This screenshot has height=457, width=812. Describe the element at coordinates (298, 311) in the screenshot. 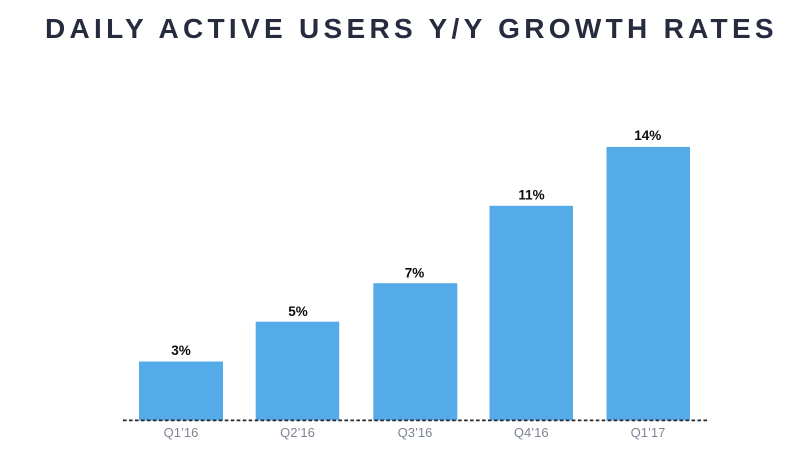

I see `svg-text: 5%` at that location.